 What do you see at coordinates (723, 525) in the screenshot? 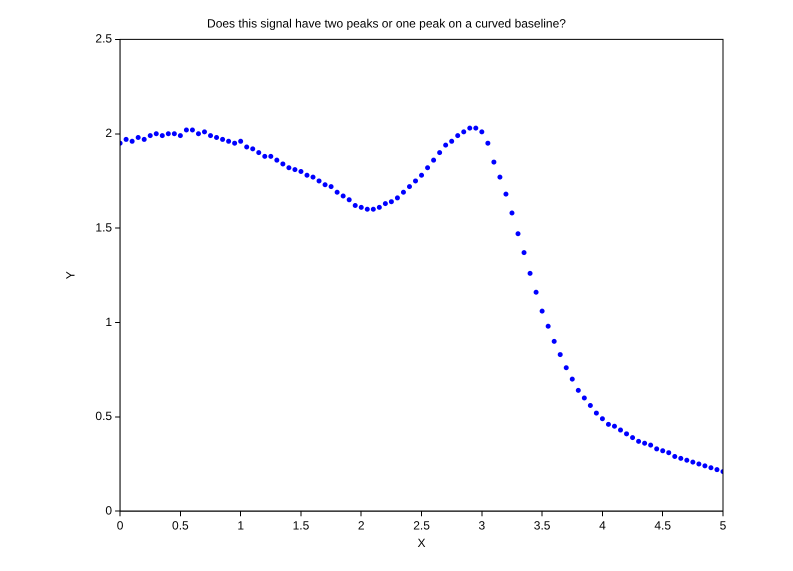
I see `x-tick-label: 5` at bounding box center [723, 525].